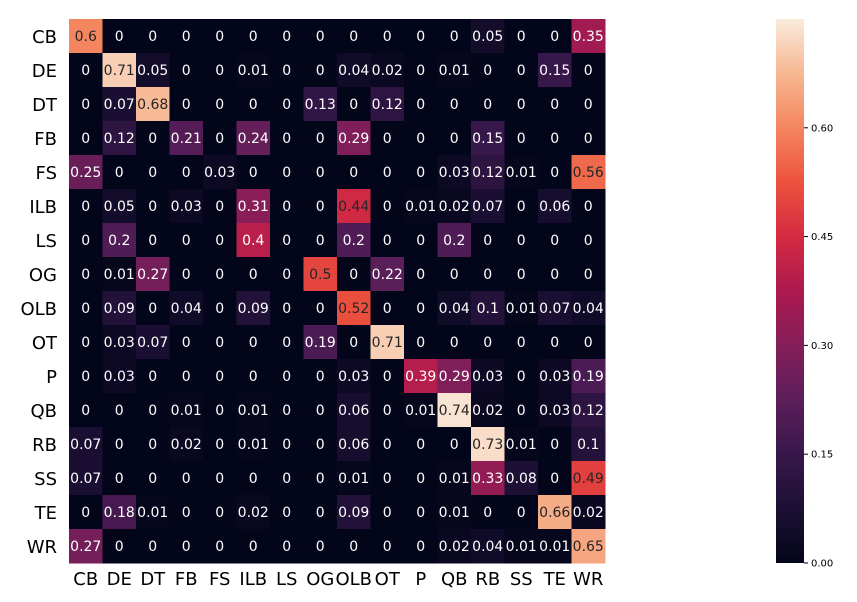 This screenshot has height=602, width=857. I want to click on cell-label: 0.01, so click(253, 445).